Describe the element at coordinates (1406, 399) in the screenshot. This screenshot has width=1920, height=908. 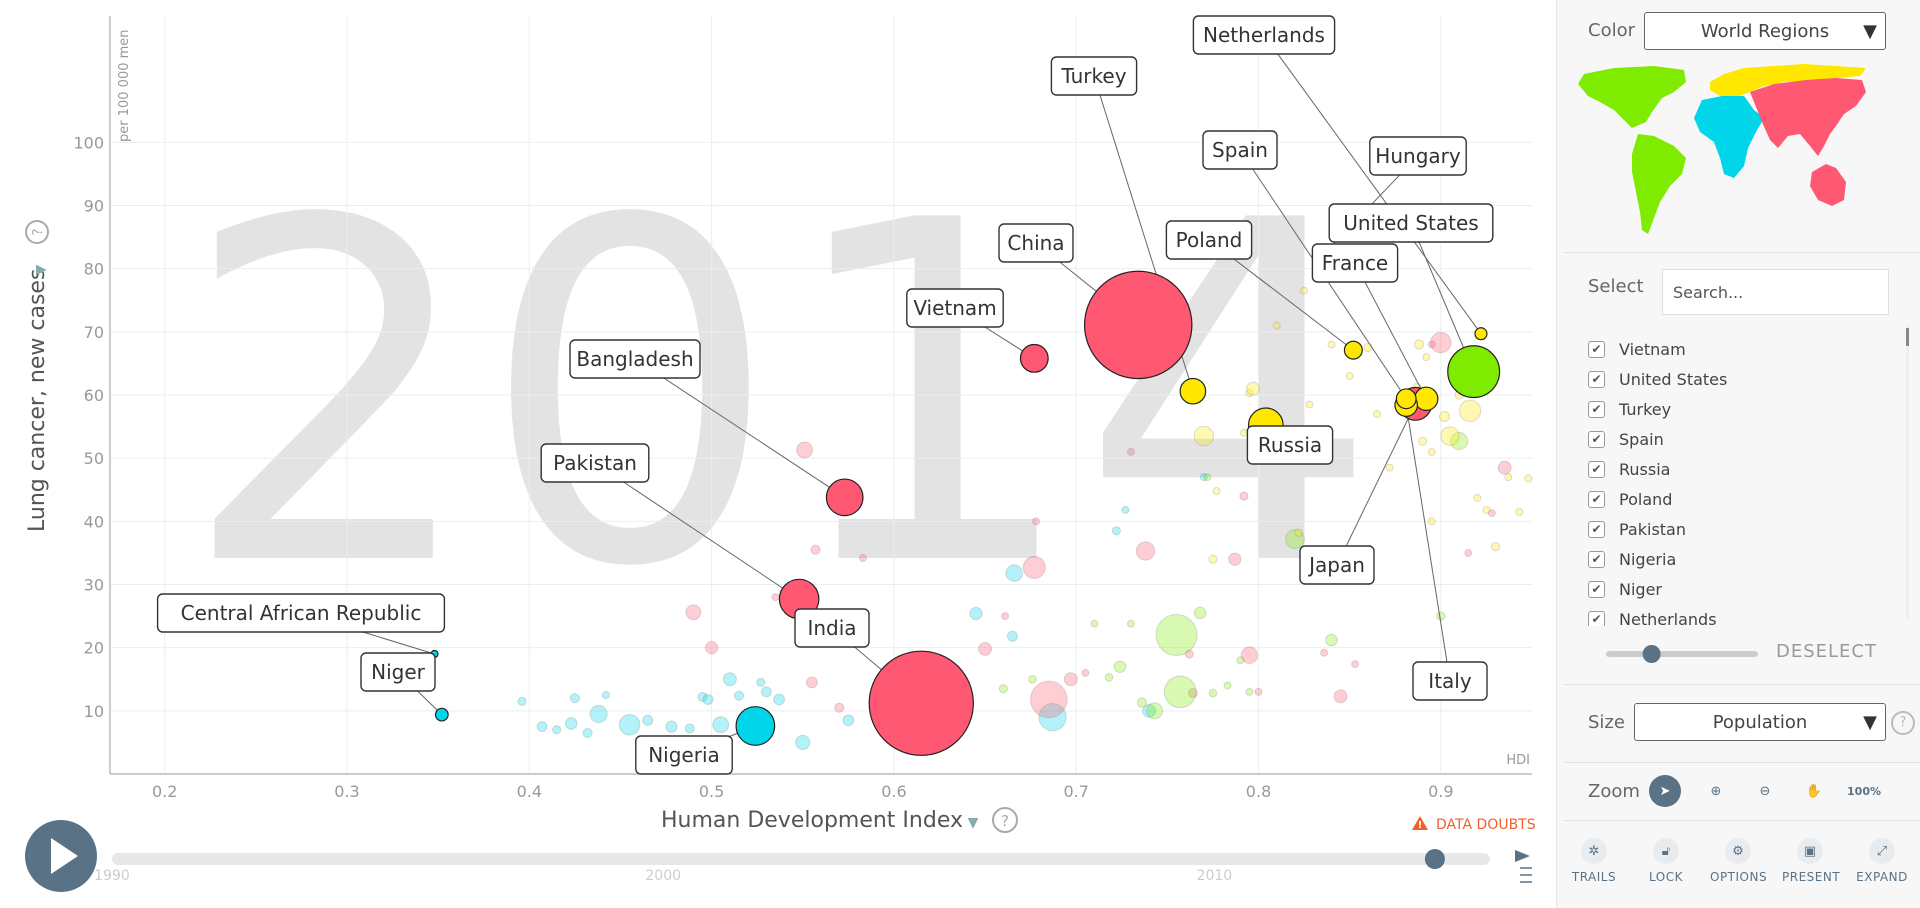
I see `bubble-spain` at that location.